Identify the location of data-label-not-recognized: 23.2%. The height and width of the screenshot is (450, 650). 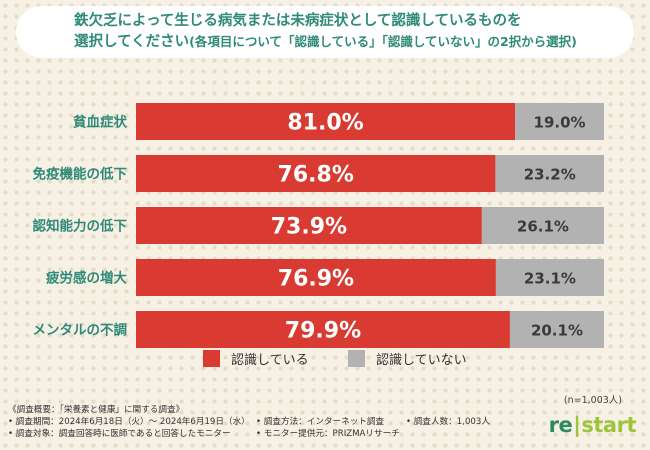
(550, 175).